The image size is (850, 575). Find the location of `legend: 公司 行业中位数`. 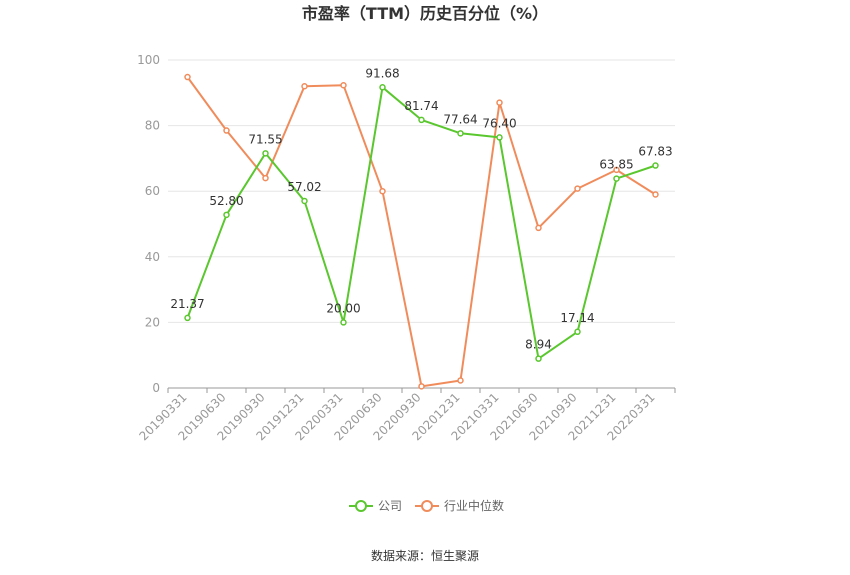

legend: 公司 行业中位数 is located at coordinates (426, 505).